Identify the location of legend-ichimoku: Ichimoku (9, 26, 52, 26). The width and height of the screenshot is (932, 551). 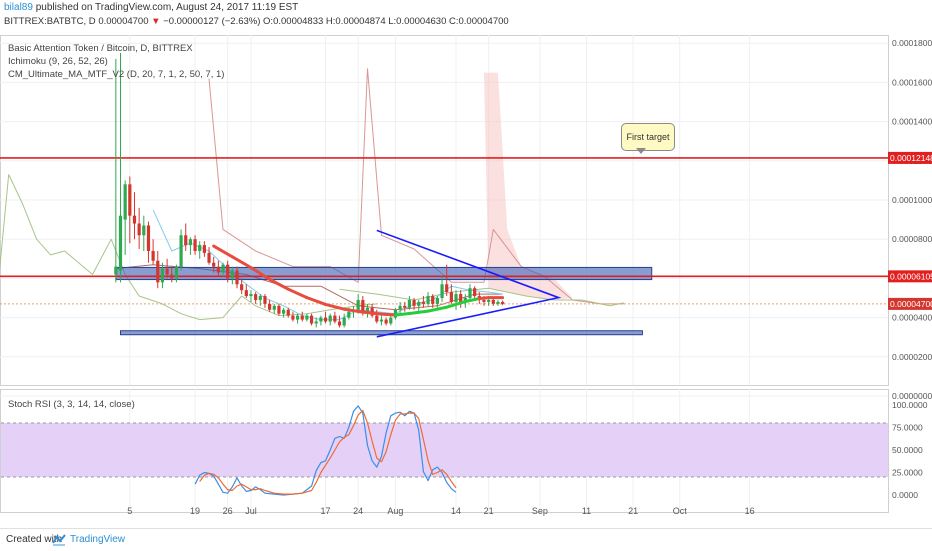
(58, 61).